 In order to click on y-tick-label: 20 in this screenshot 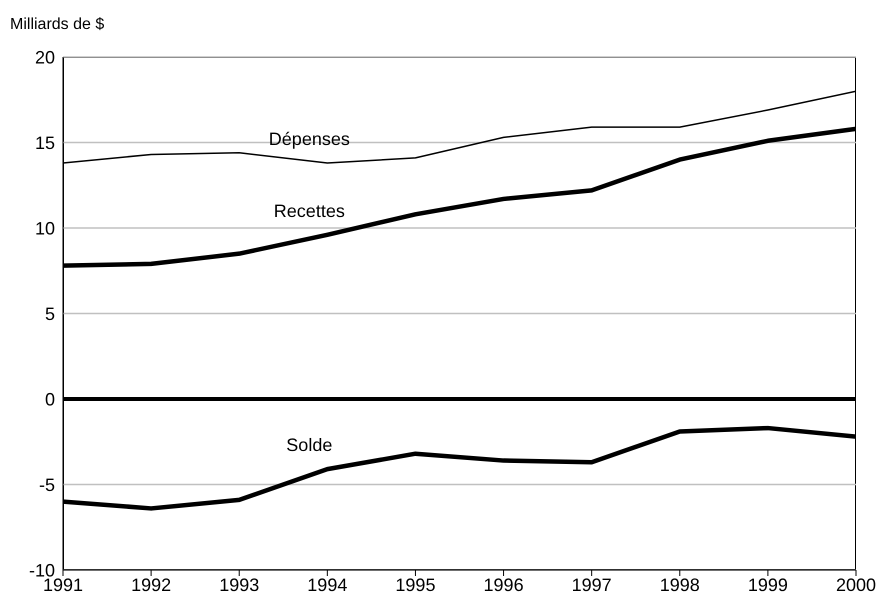, I will do `click(44, 57)`.